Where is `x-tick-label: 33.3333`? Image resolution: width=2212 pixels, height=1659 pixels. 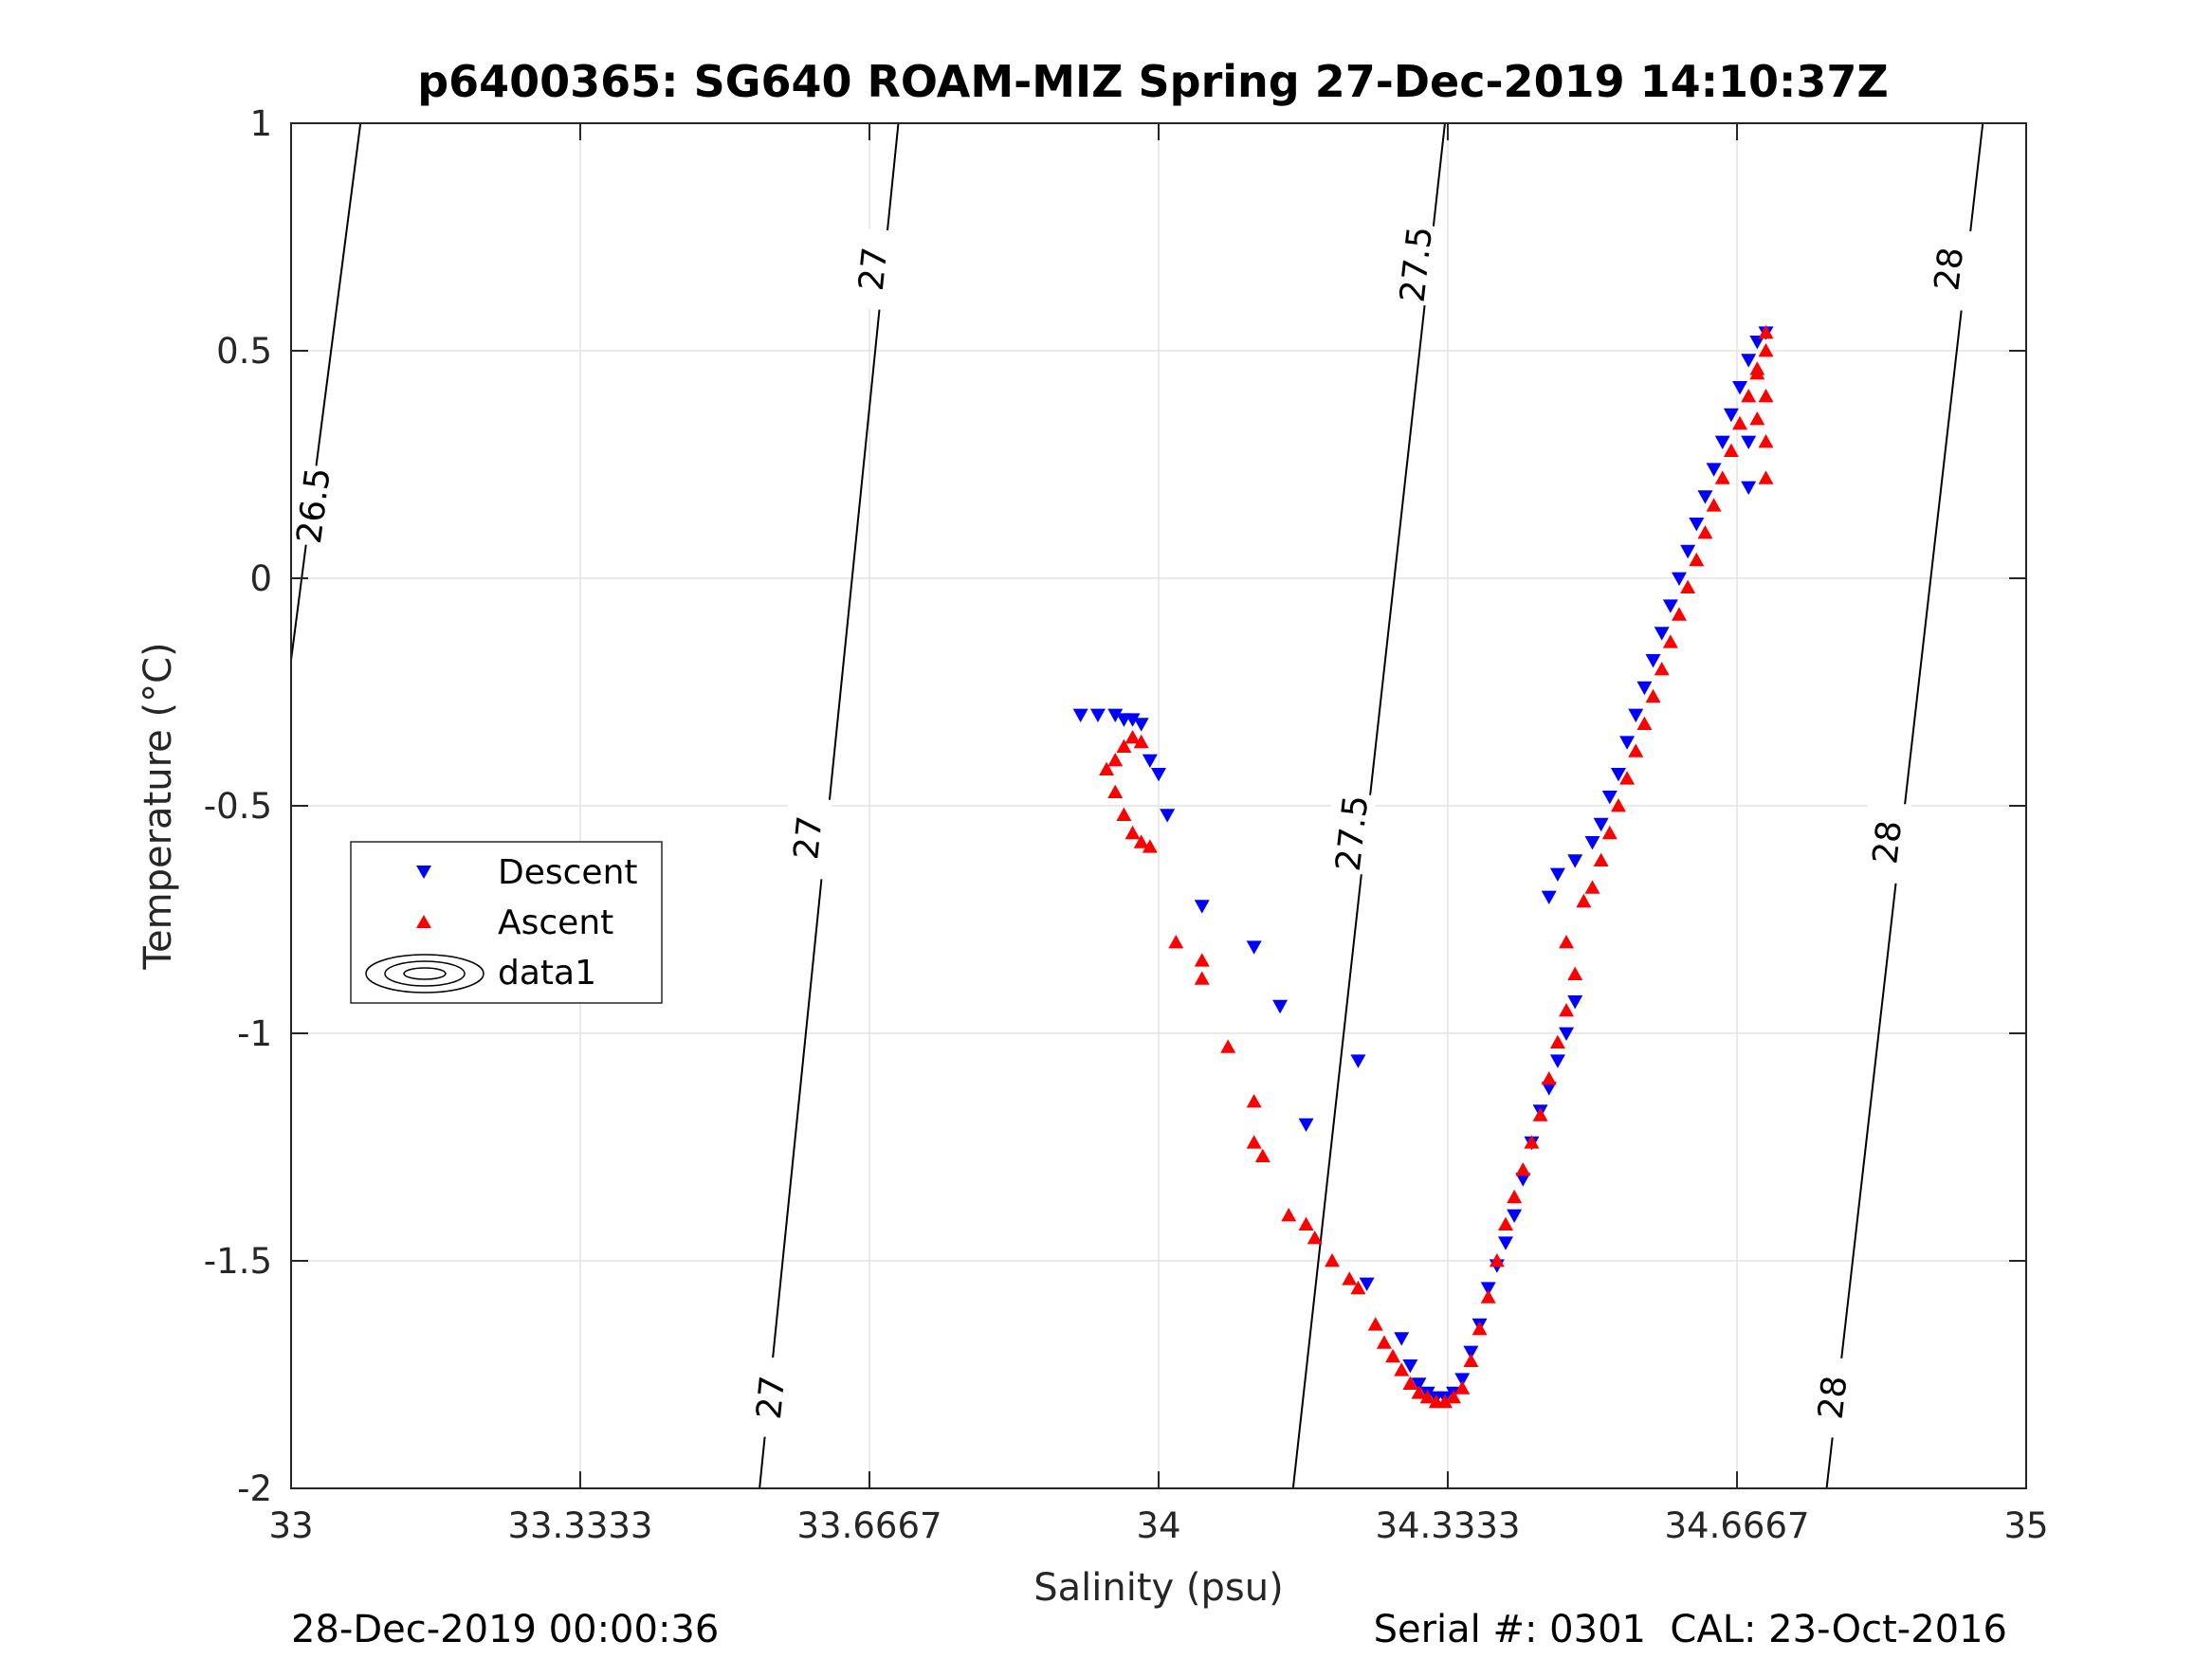
x-tick-label: 33.3333 is located at coordinates (579, 1525).